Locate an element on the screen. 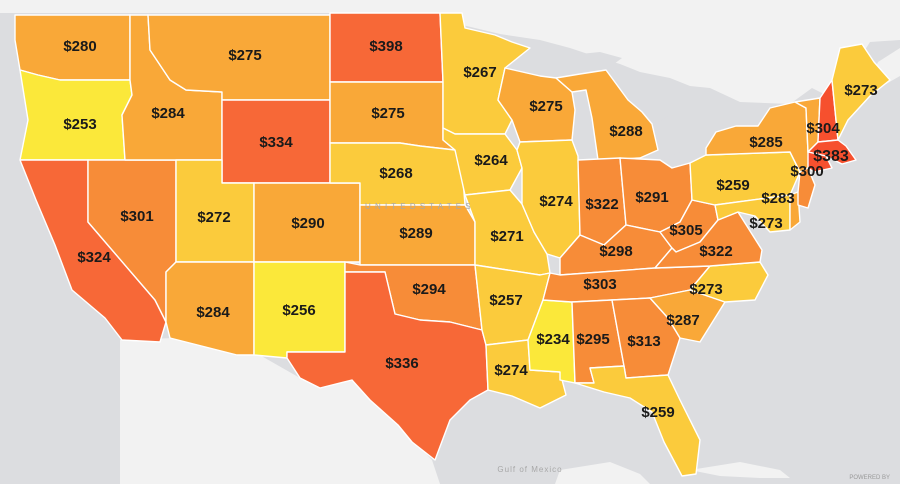 The height and width of the screenshot is (484, 900). label-me: $273 is located at coordinates (860, 90).